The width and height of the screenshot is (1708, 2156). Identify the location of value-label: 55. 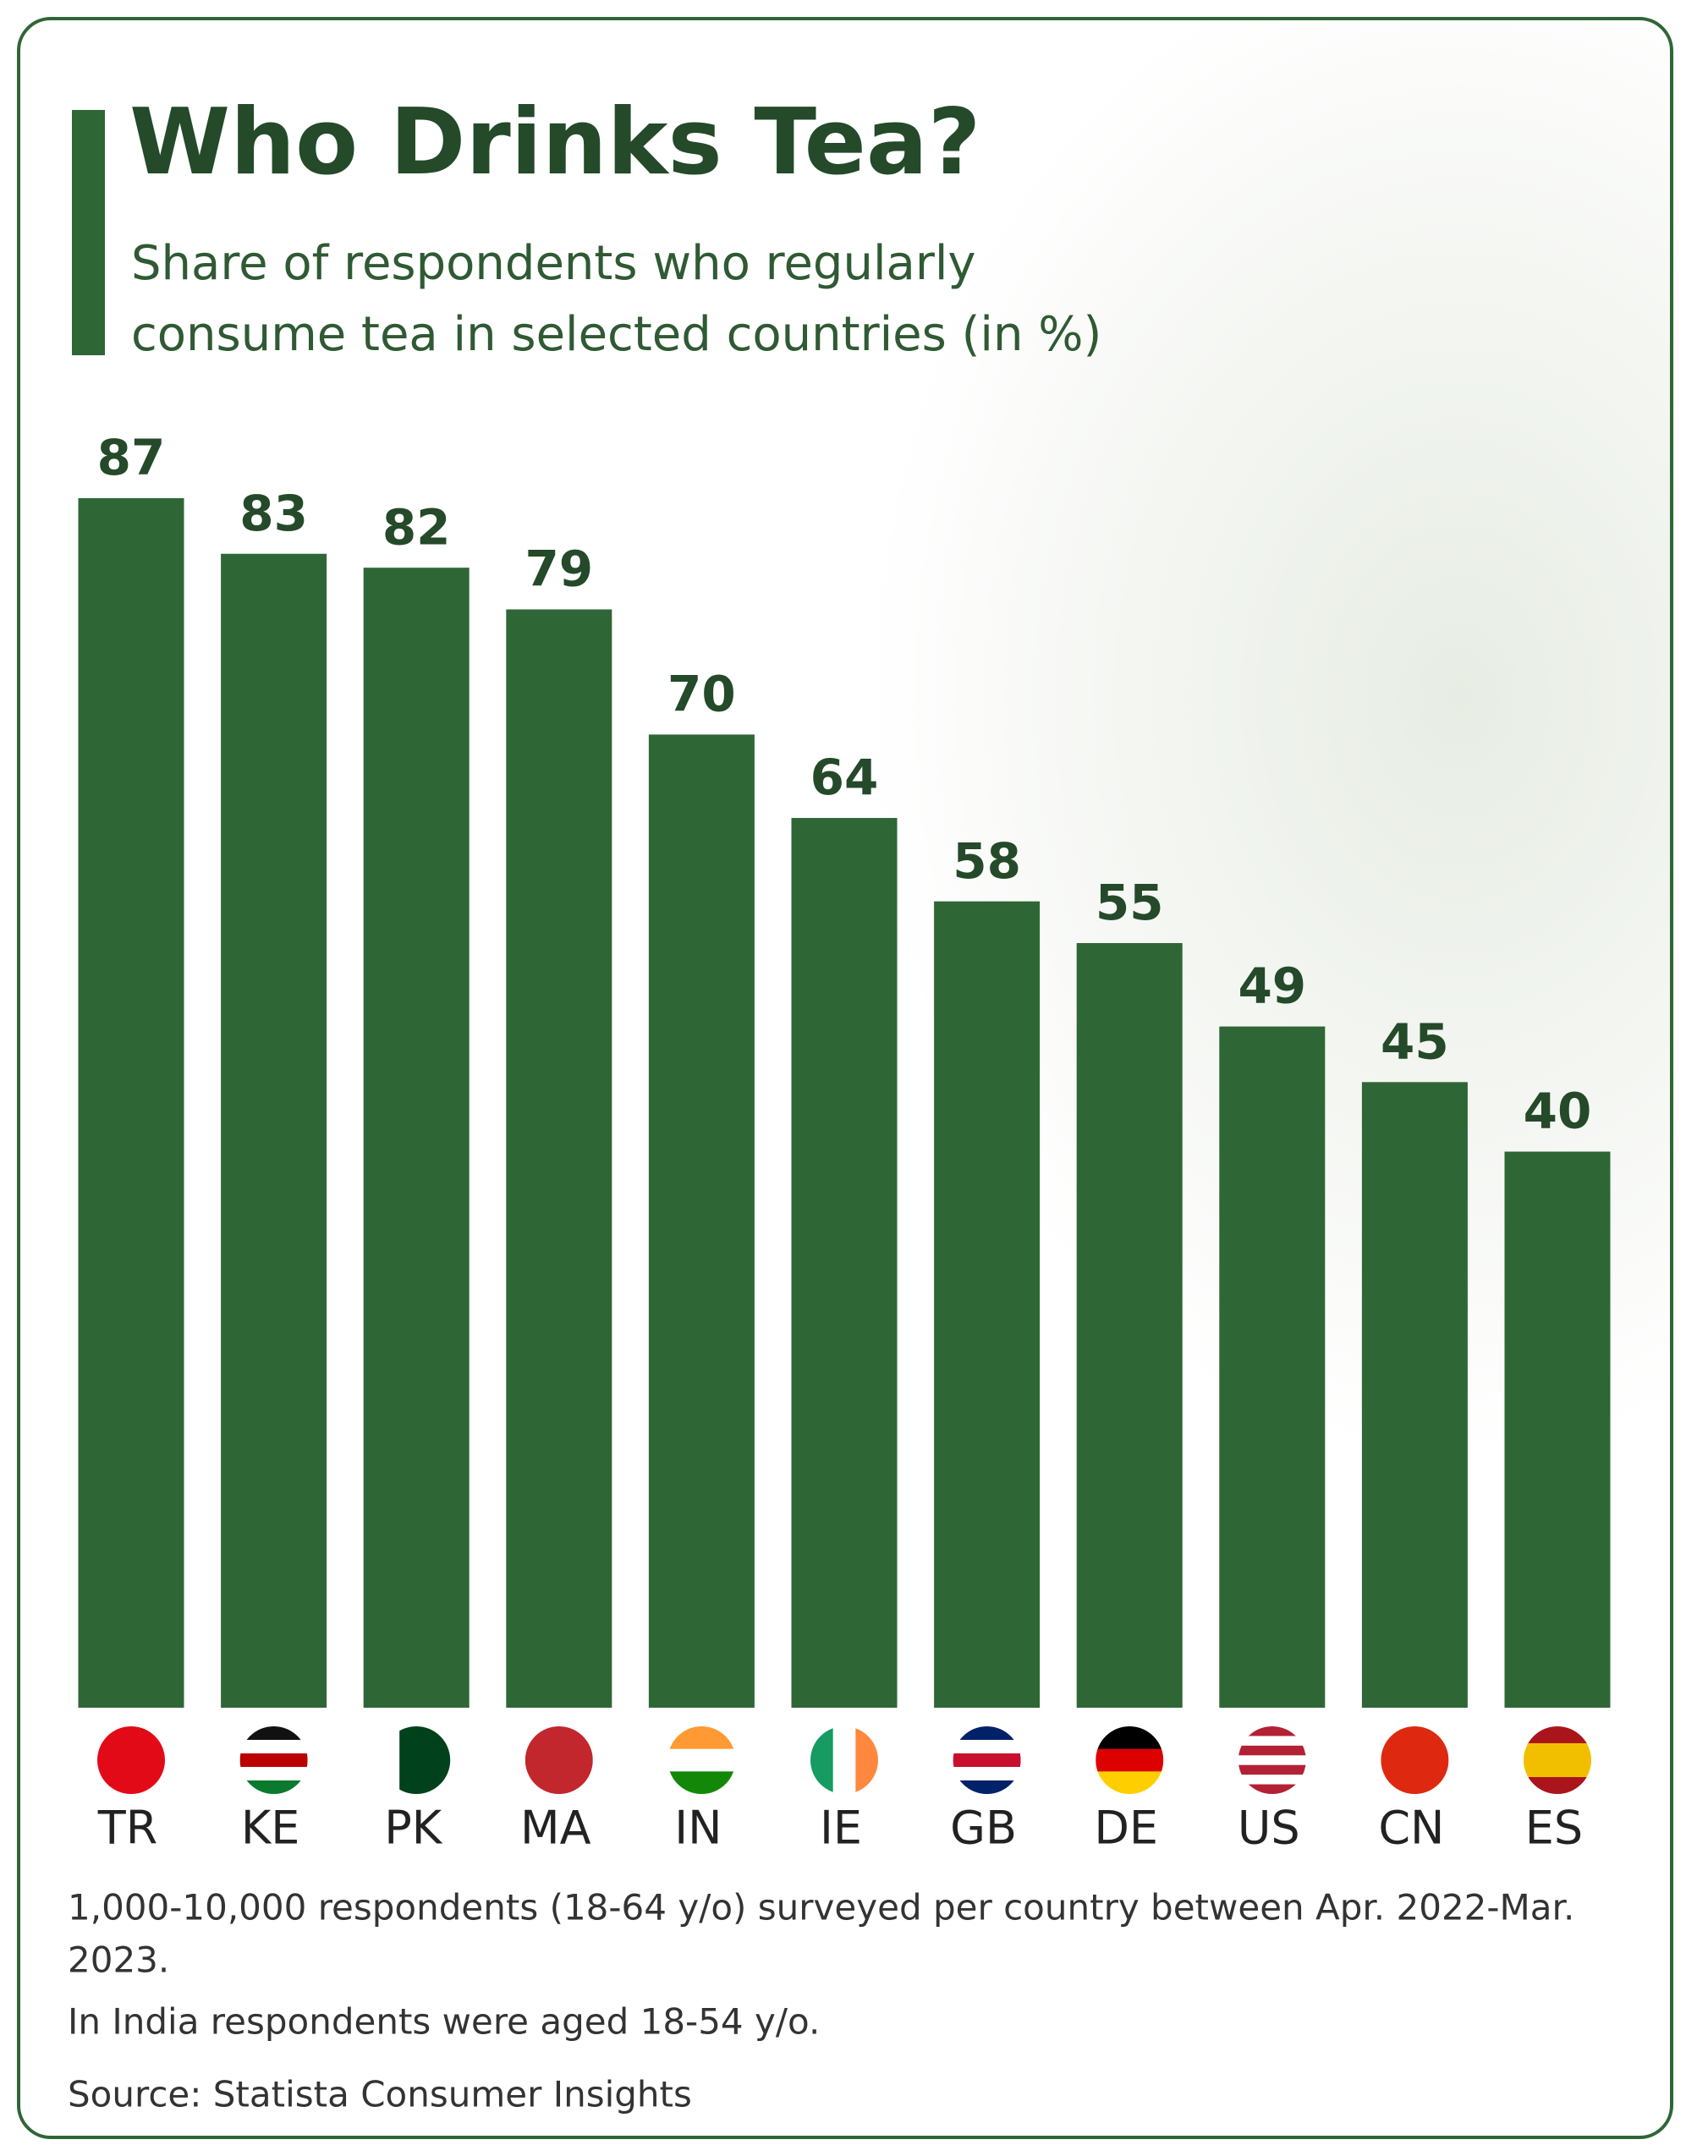
(1130, 902).